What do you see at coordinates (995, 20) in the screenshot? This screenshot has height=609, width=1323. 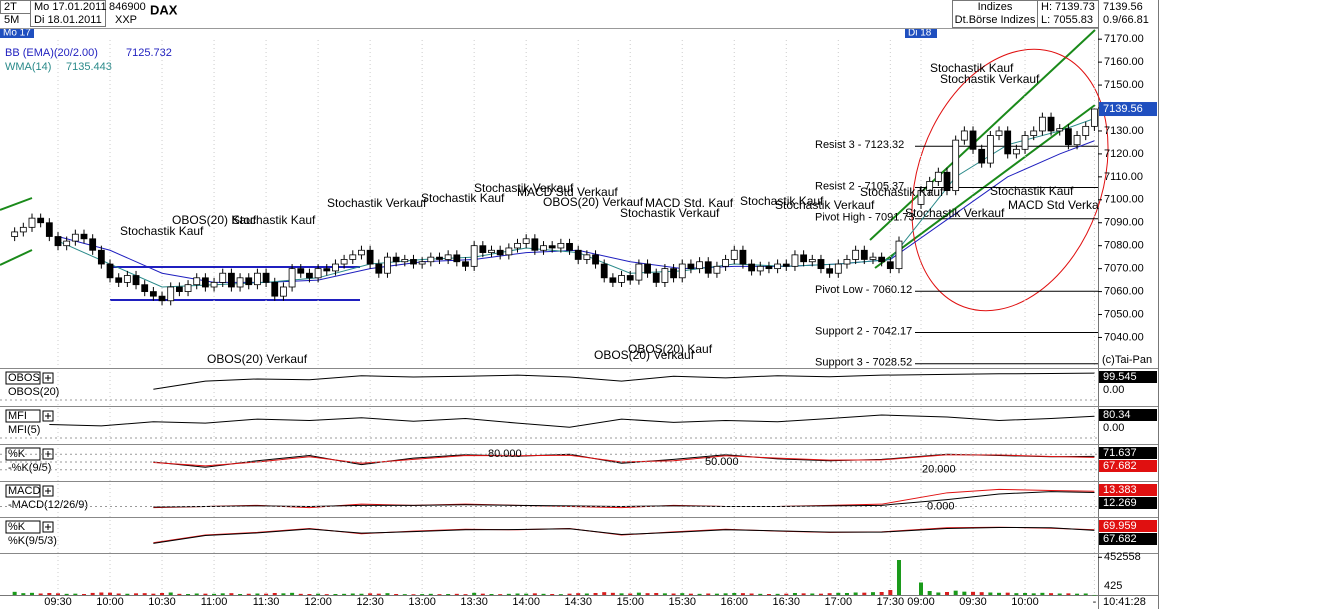 I see `info-market: Dt.Börse Indizes` at bounding box center [995, 20].